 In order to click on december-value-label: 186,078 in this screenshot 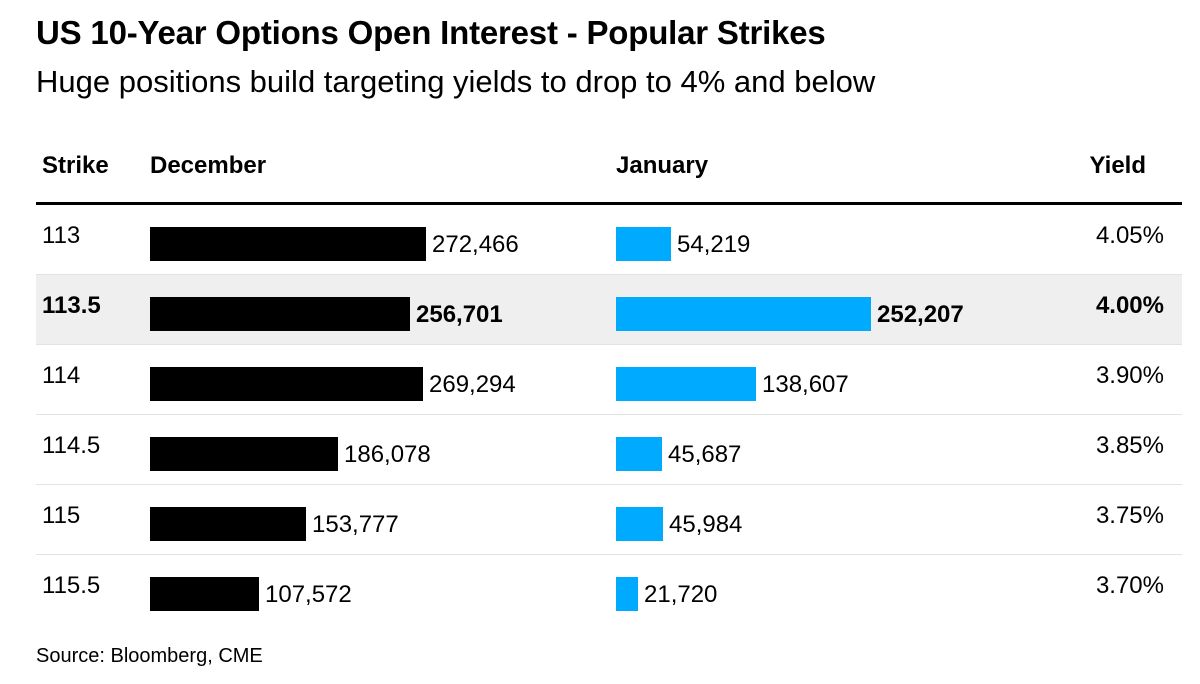, I will do `click(387, 454)`.